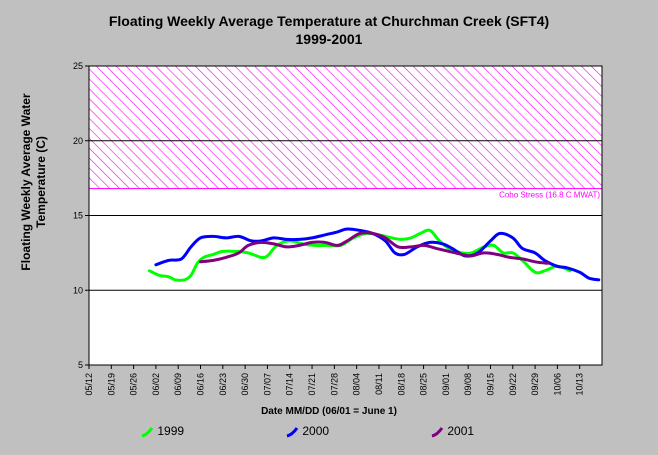 Image resolution: width=658 pixels, height=455 pixels. Describe the element at coordinates (171, 431) in the screenshot. I see `legend-label-1999: 1999` at that location.